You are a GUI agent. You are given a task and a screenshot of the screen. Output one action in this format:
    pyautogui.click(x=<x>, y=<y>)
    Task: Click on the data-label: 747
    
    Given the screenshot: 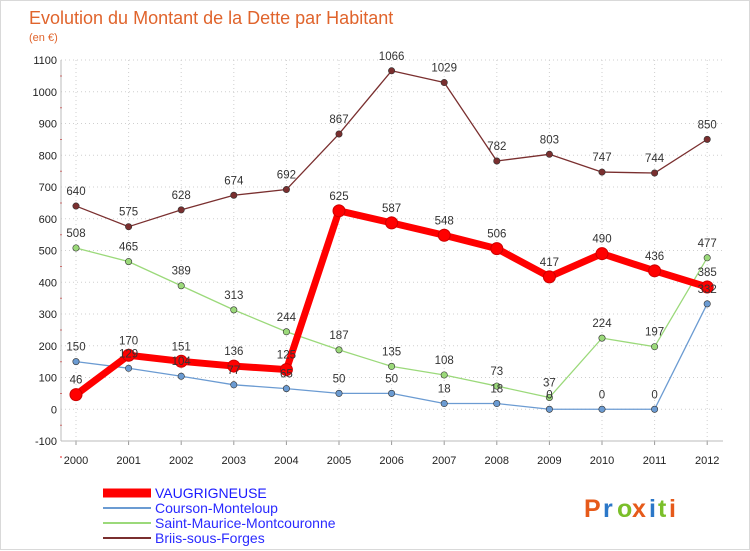 What is the action you would take?
    pyautogui.click(x=601, y=158)
    